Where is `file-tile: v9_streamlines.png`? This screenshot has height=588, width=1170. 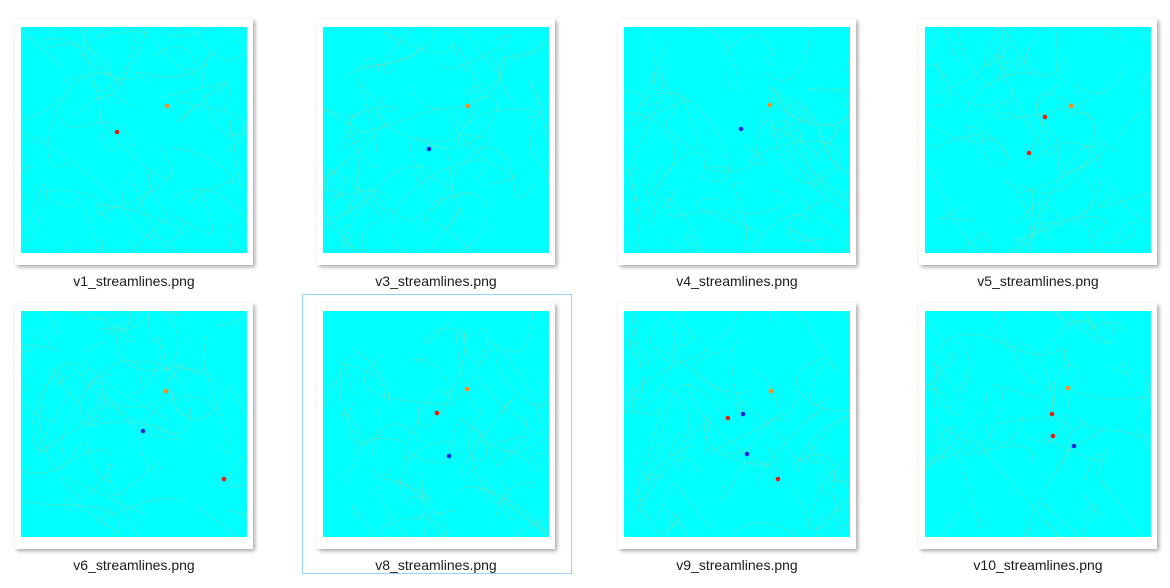
file-tile: v9_streamlines.png is located at coordinates (752, 442).